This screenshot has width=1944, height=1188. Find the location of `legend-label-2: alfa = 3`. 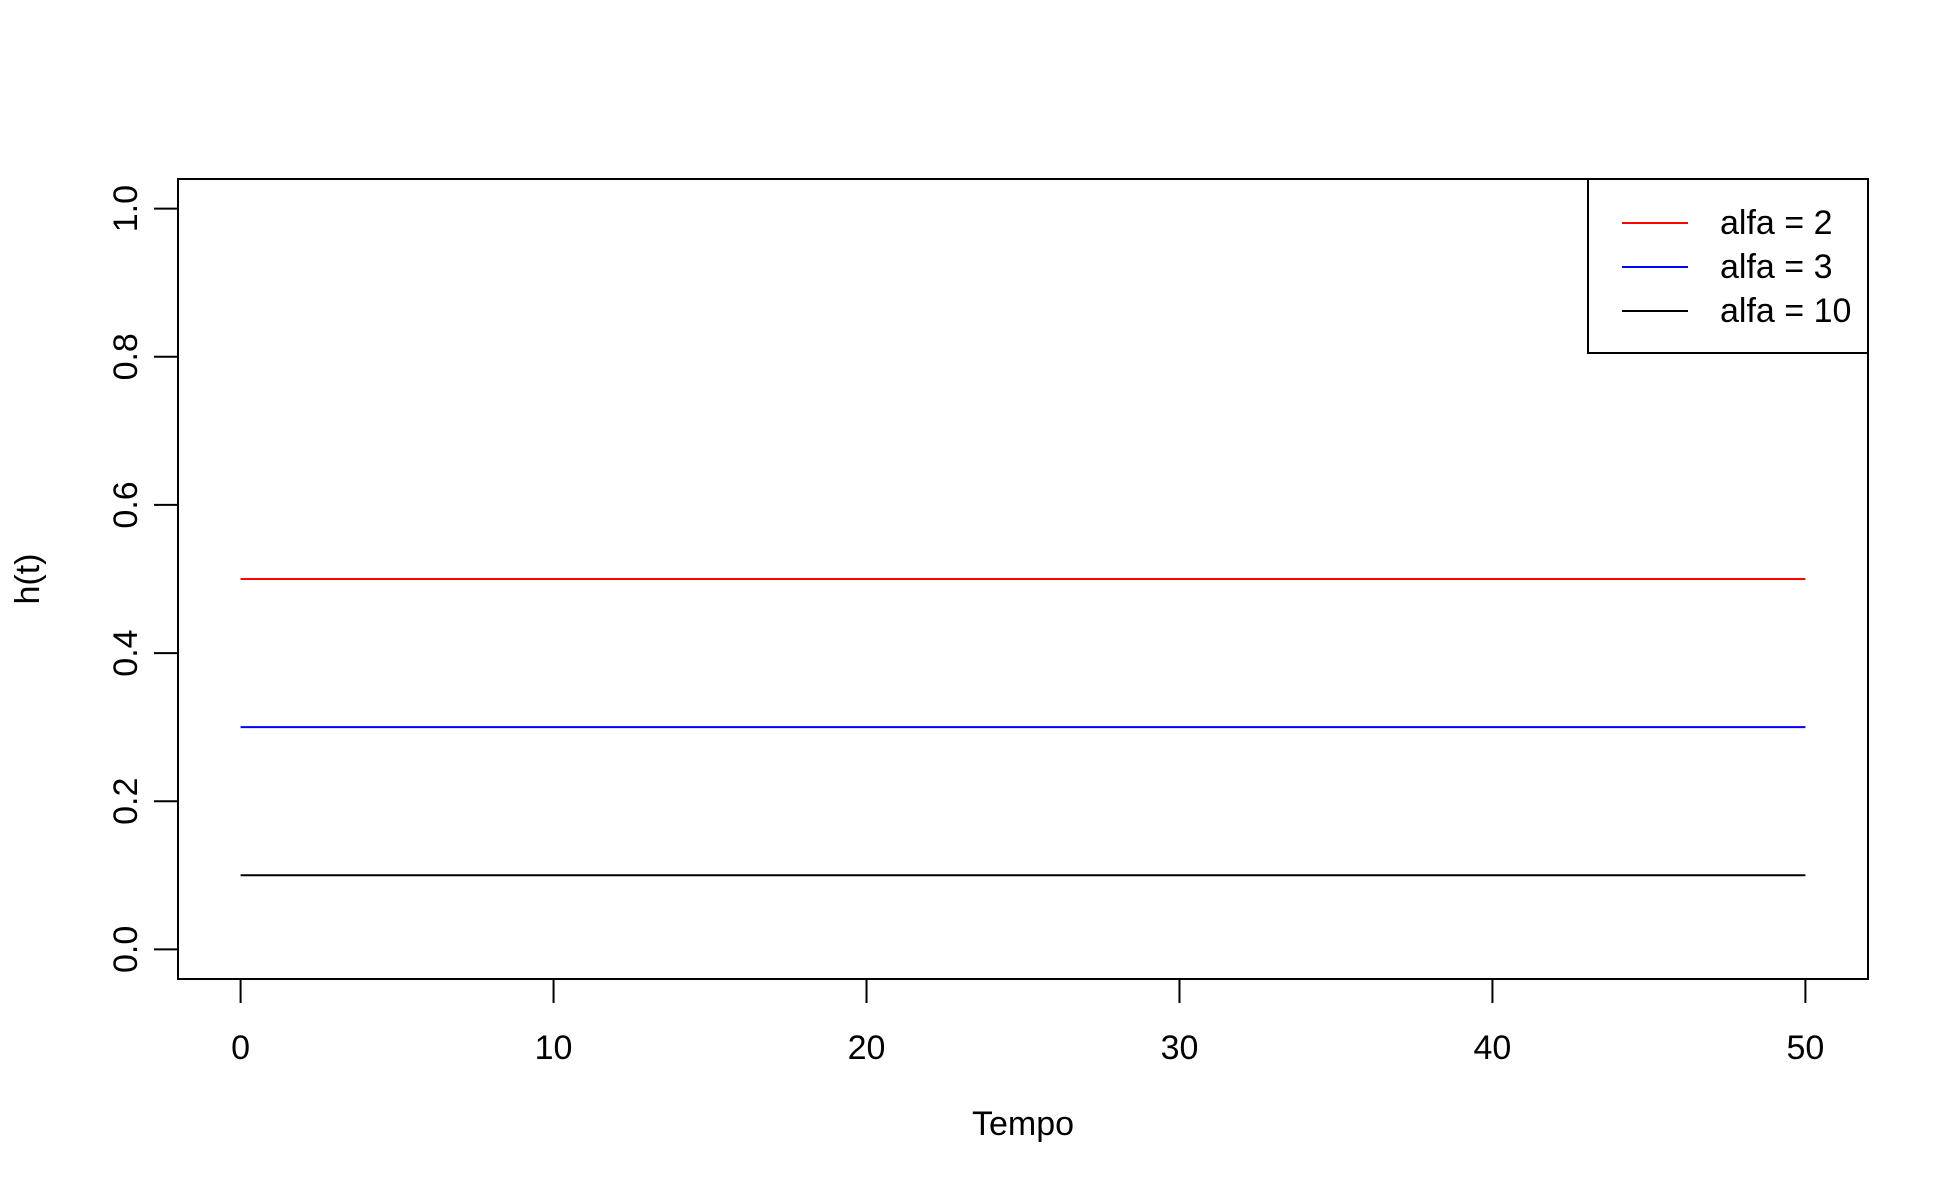

legend-label-2: alfa = 3 is located at coordinates (1776, 267).